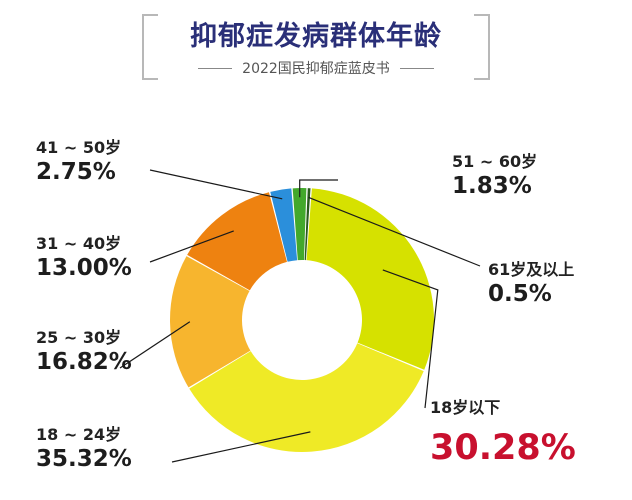 The image size is (632, 500). Describe the element at coordinates (316, 36) in the screenshot. I see `chart-title: 抑郁症发病群体年龄` at that location.